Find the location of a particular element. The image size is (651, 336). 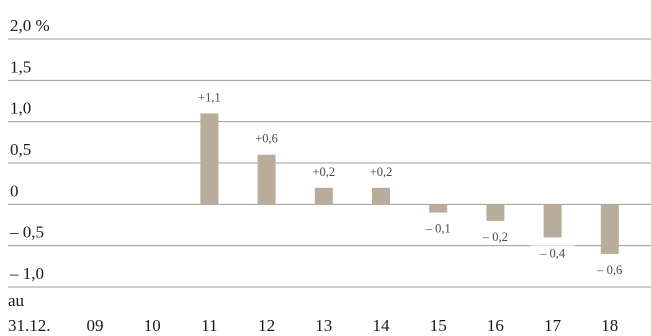

x-tick-label: 12 is located at coordinates (266, 325).